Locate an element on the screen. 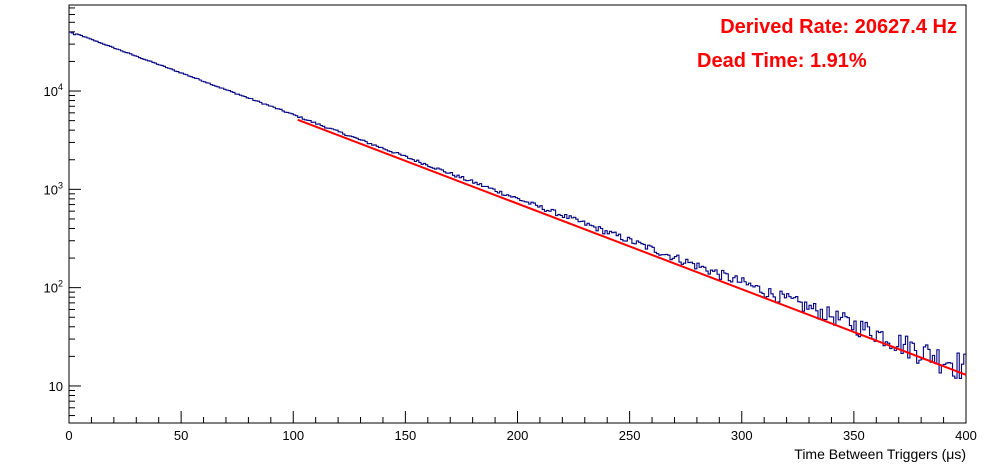 The height and width of the screenshot is (472, 996). x-tick-label: 200 is located at coordinates (518, 435).